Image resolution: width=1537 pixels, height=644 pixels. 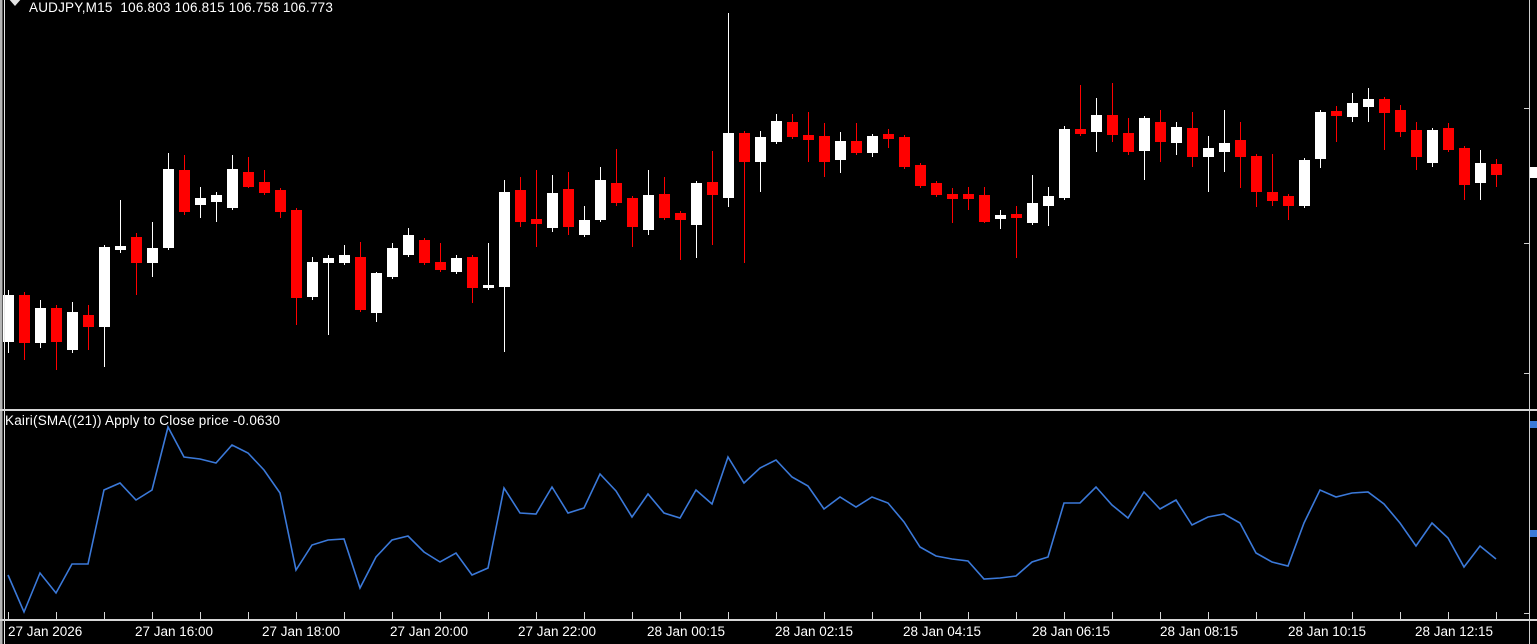 What do you see at coordinates (45, 631) in the screenshot?
I see `time-axis-label: 27 Jan 2026` at bounding box center [45, 631].